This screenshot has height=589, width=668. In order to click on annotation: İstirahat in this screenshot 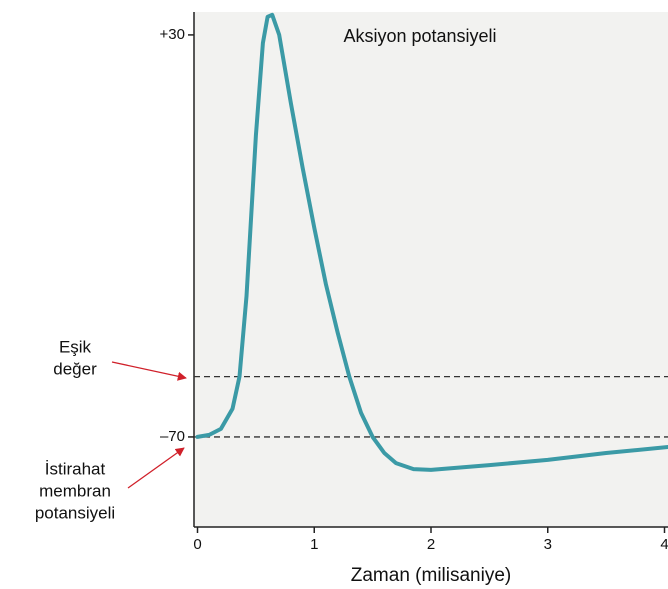, I will do `click(75, 468)`.